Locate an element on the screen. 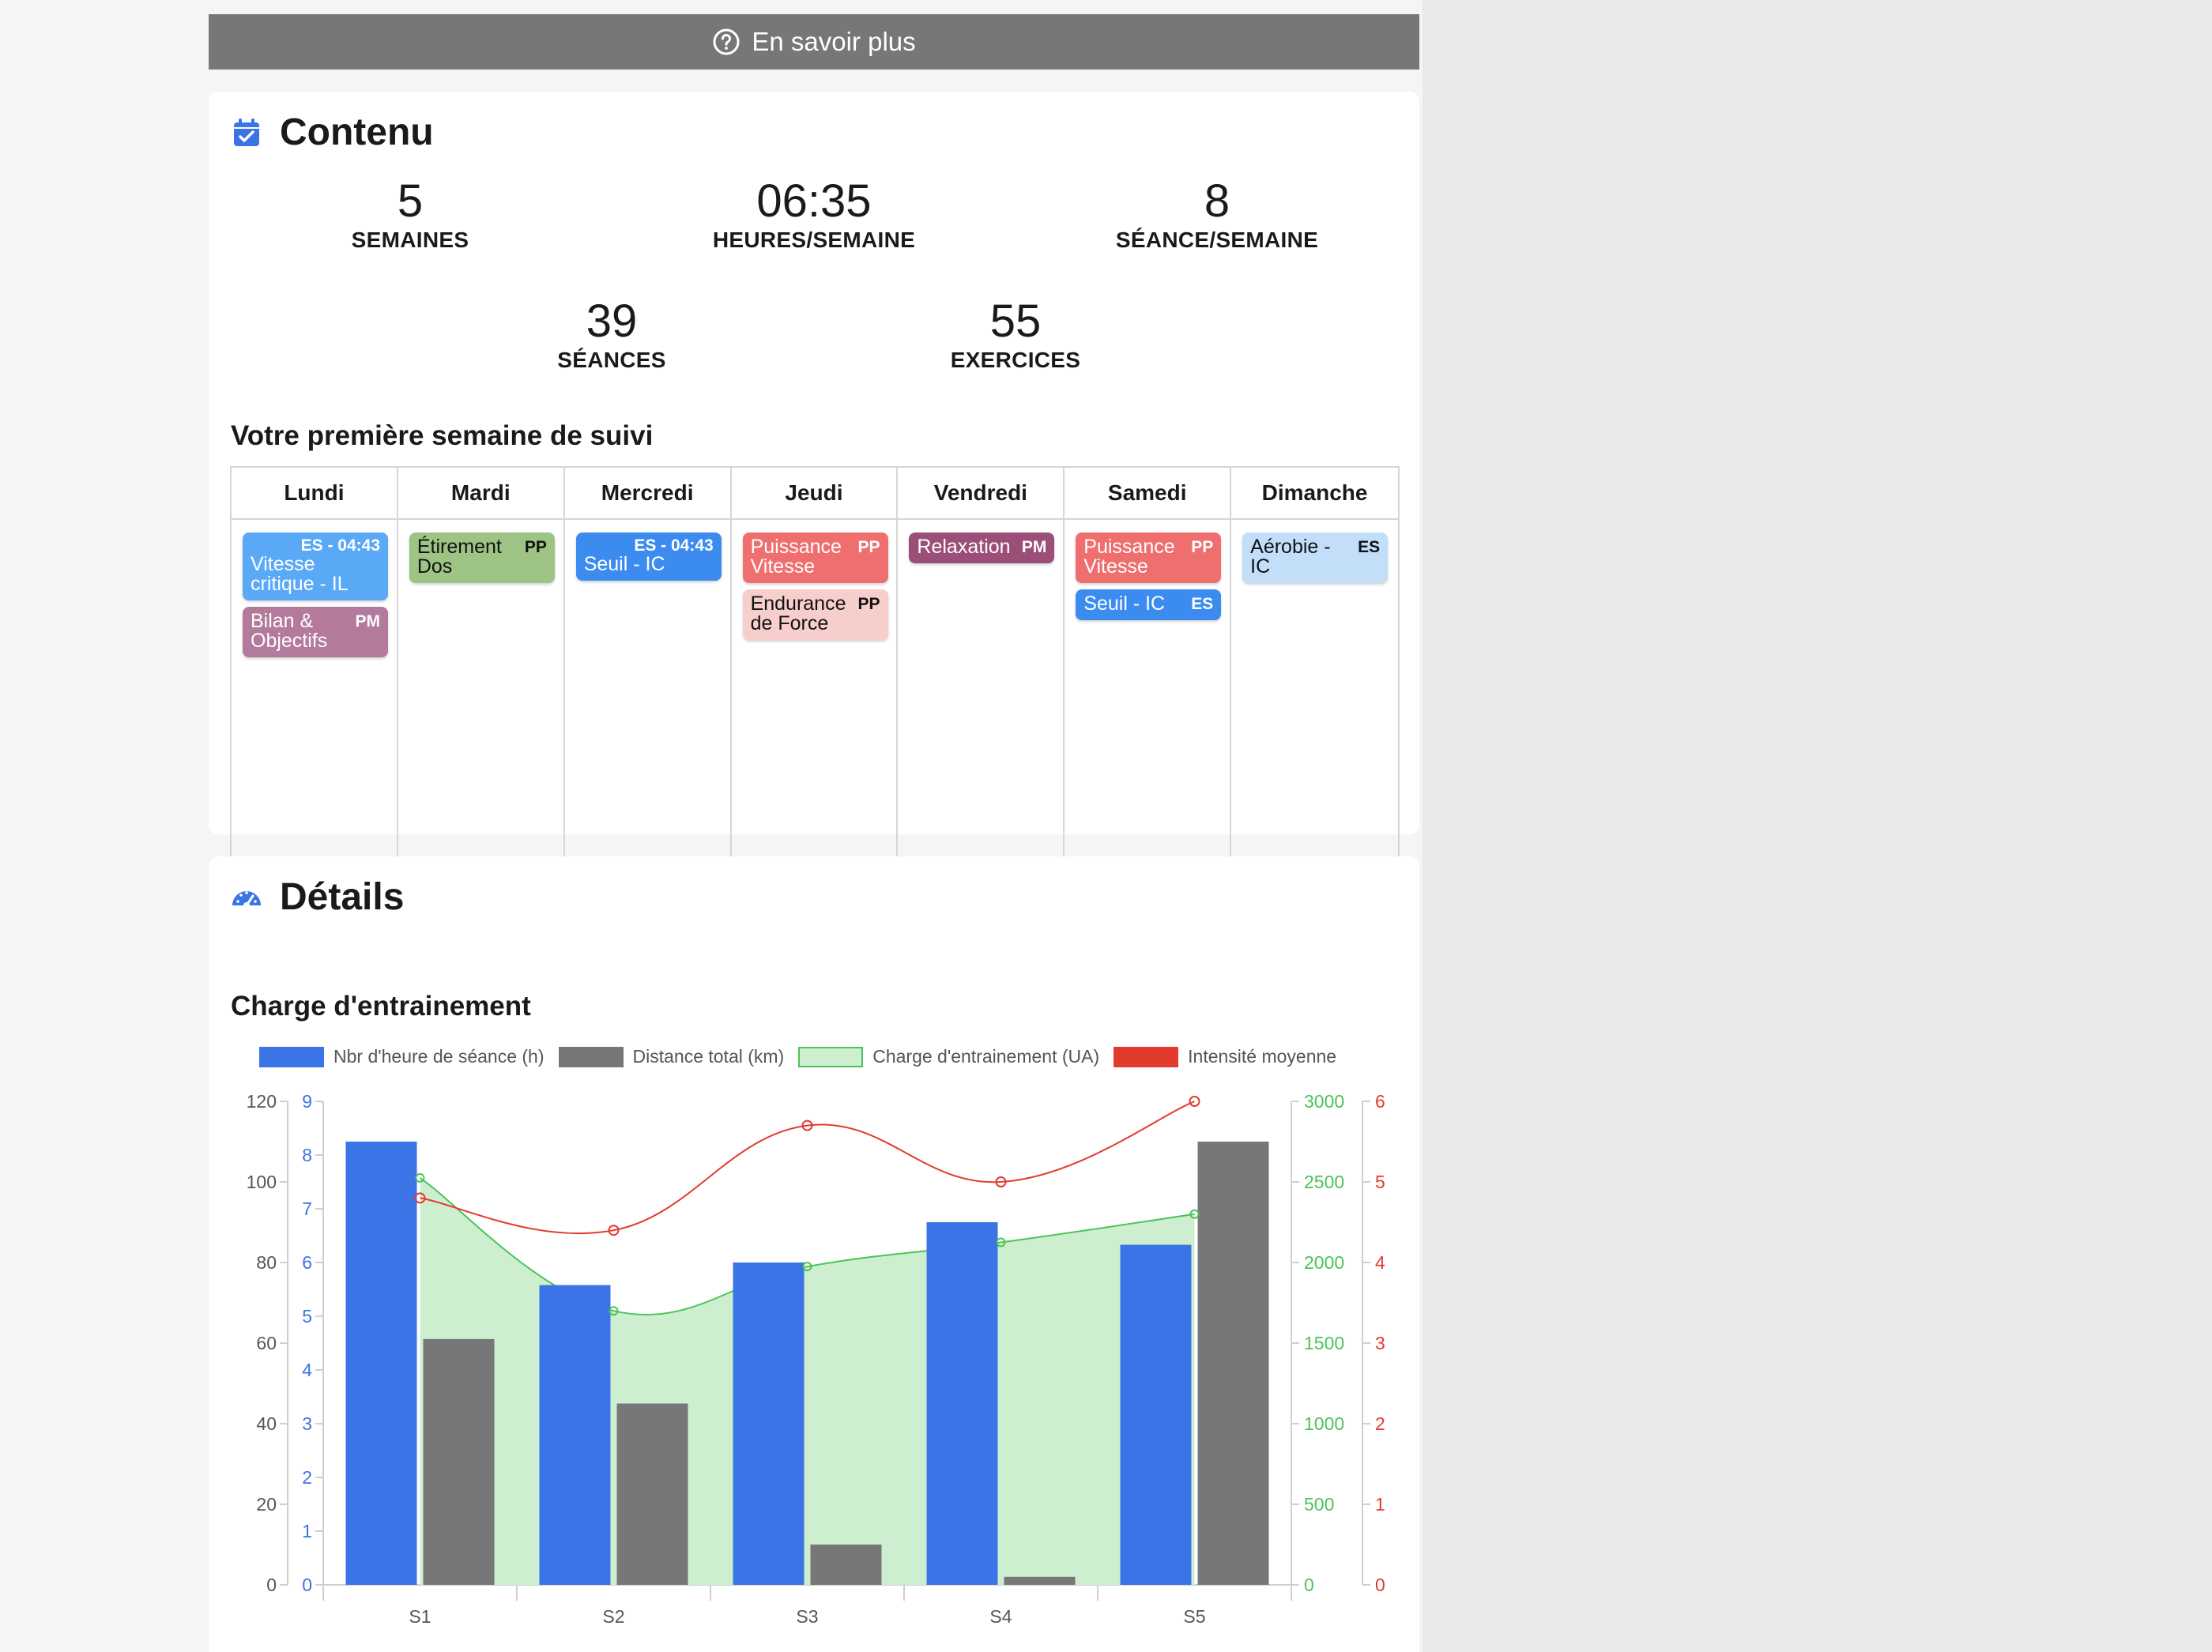 Image resolution: width=2212 pixels, height=1652 pixels. axis-tick-label: 2000 is located at coordinates (1324, 1262).